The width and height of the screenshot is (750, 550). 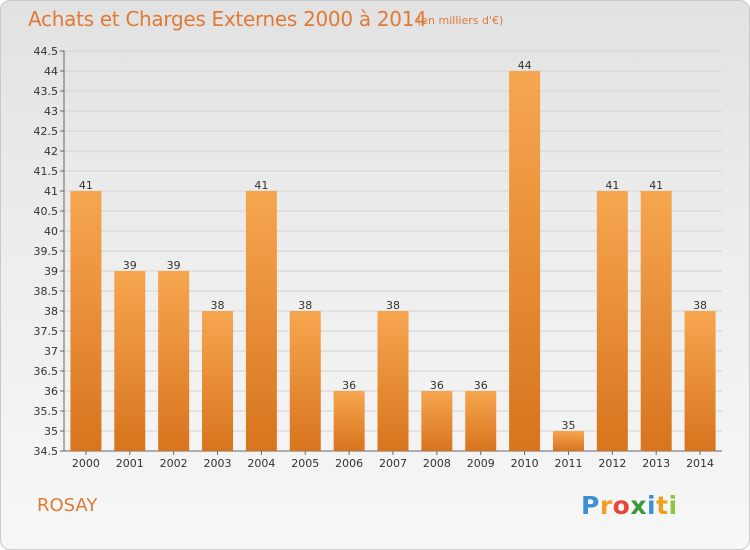 What do you see at coordinates (46, 91) in the screenshot?
I see `y-tick-label: 43.5` at bounding box center [46, 91].